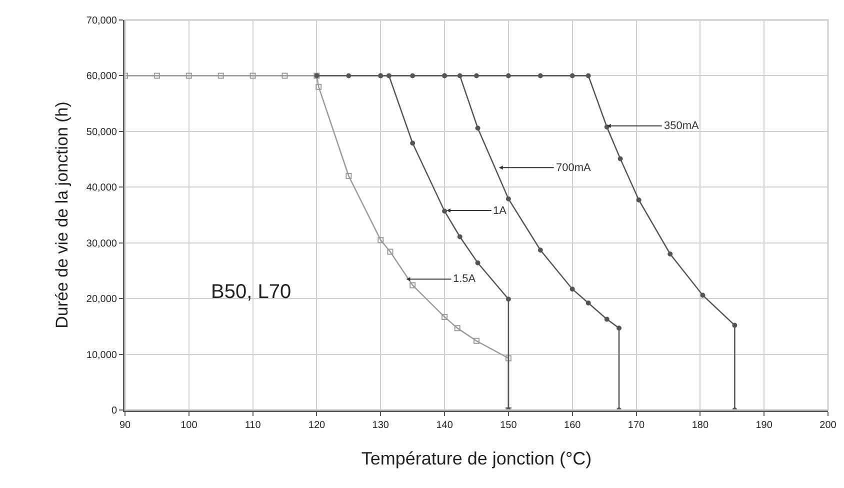 The height and width of the screenshot is (488, 844). What do you see at coordinates (253, 425) in the screenshot?
I see `x-tick-label: 110` at bounding box center [253, 425].